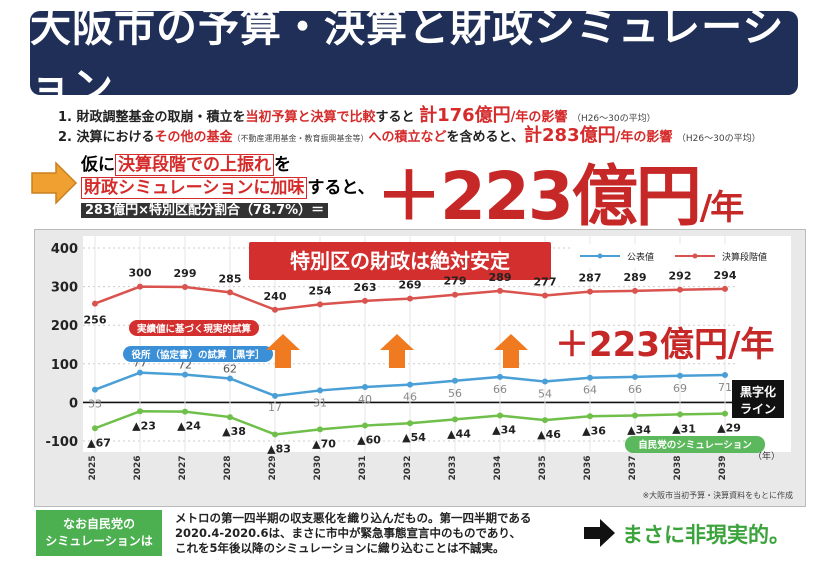 The width and height of the screenshot is (828, 562). What do you see at coordinates (570, 135) in the screenshot?
I see `note2-red3: 計283億円` at bounding box center [570, 135].